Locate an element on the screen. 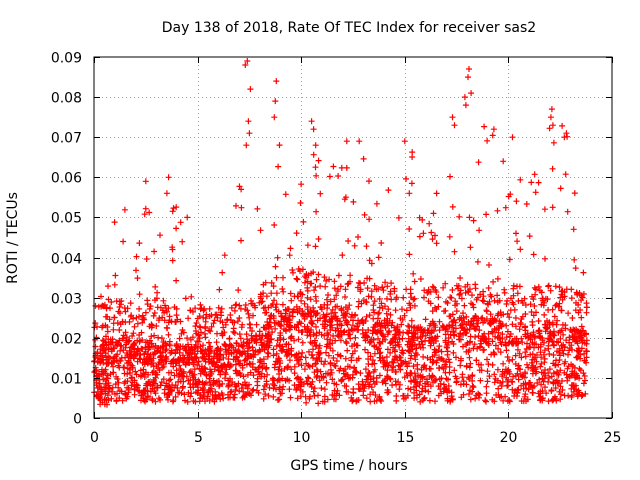  x-tick-label: 0 is located at coordinates (94, 438).